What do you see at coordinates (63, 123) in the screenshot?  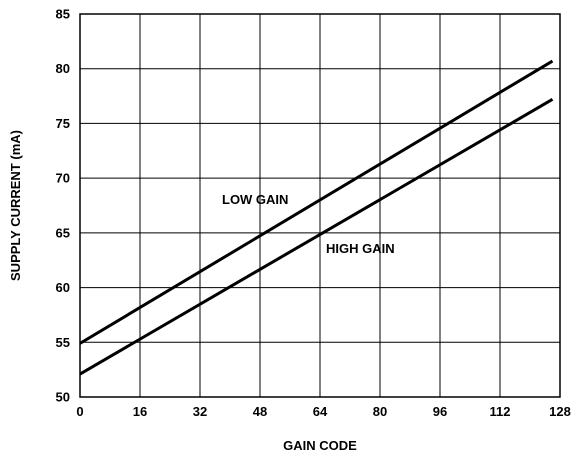 I see `y-tick-label-5: 75` at bounding box center [63, 123].